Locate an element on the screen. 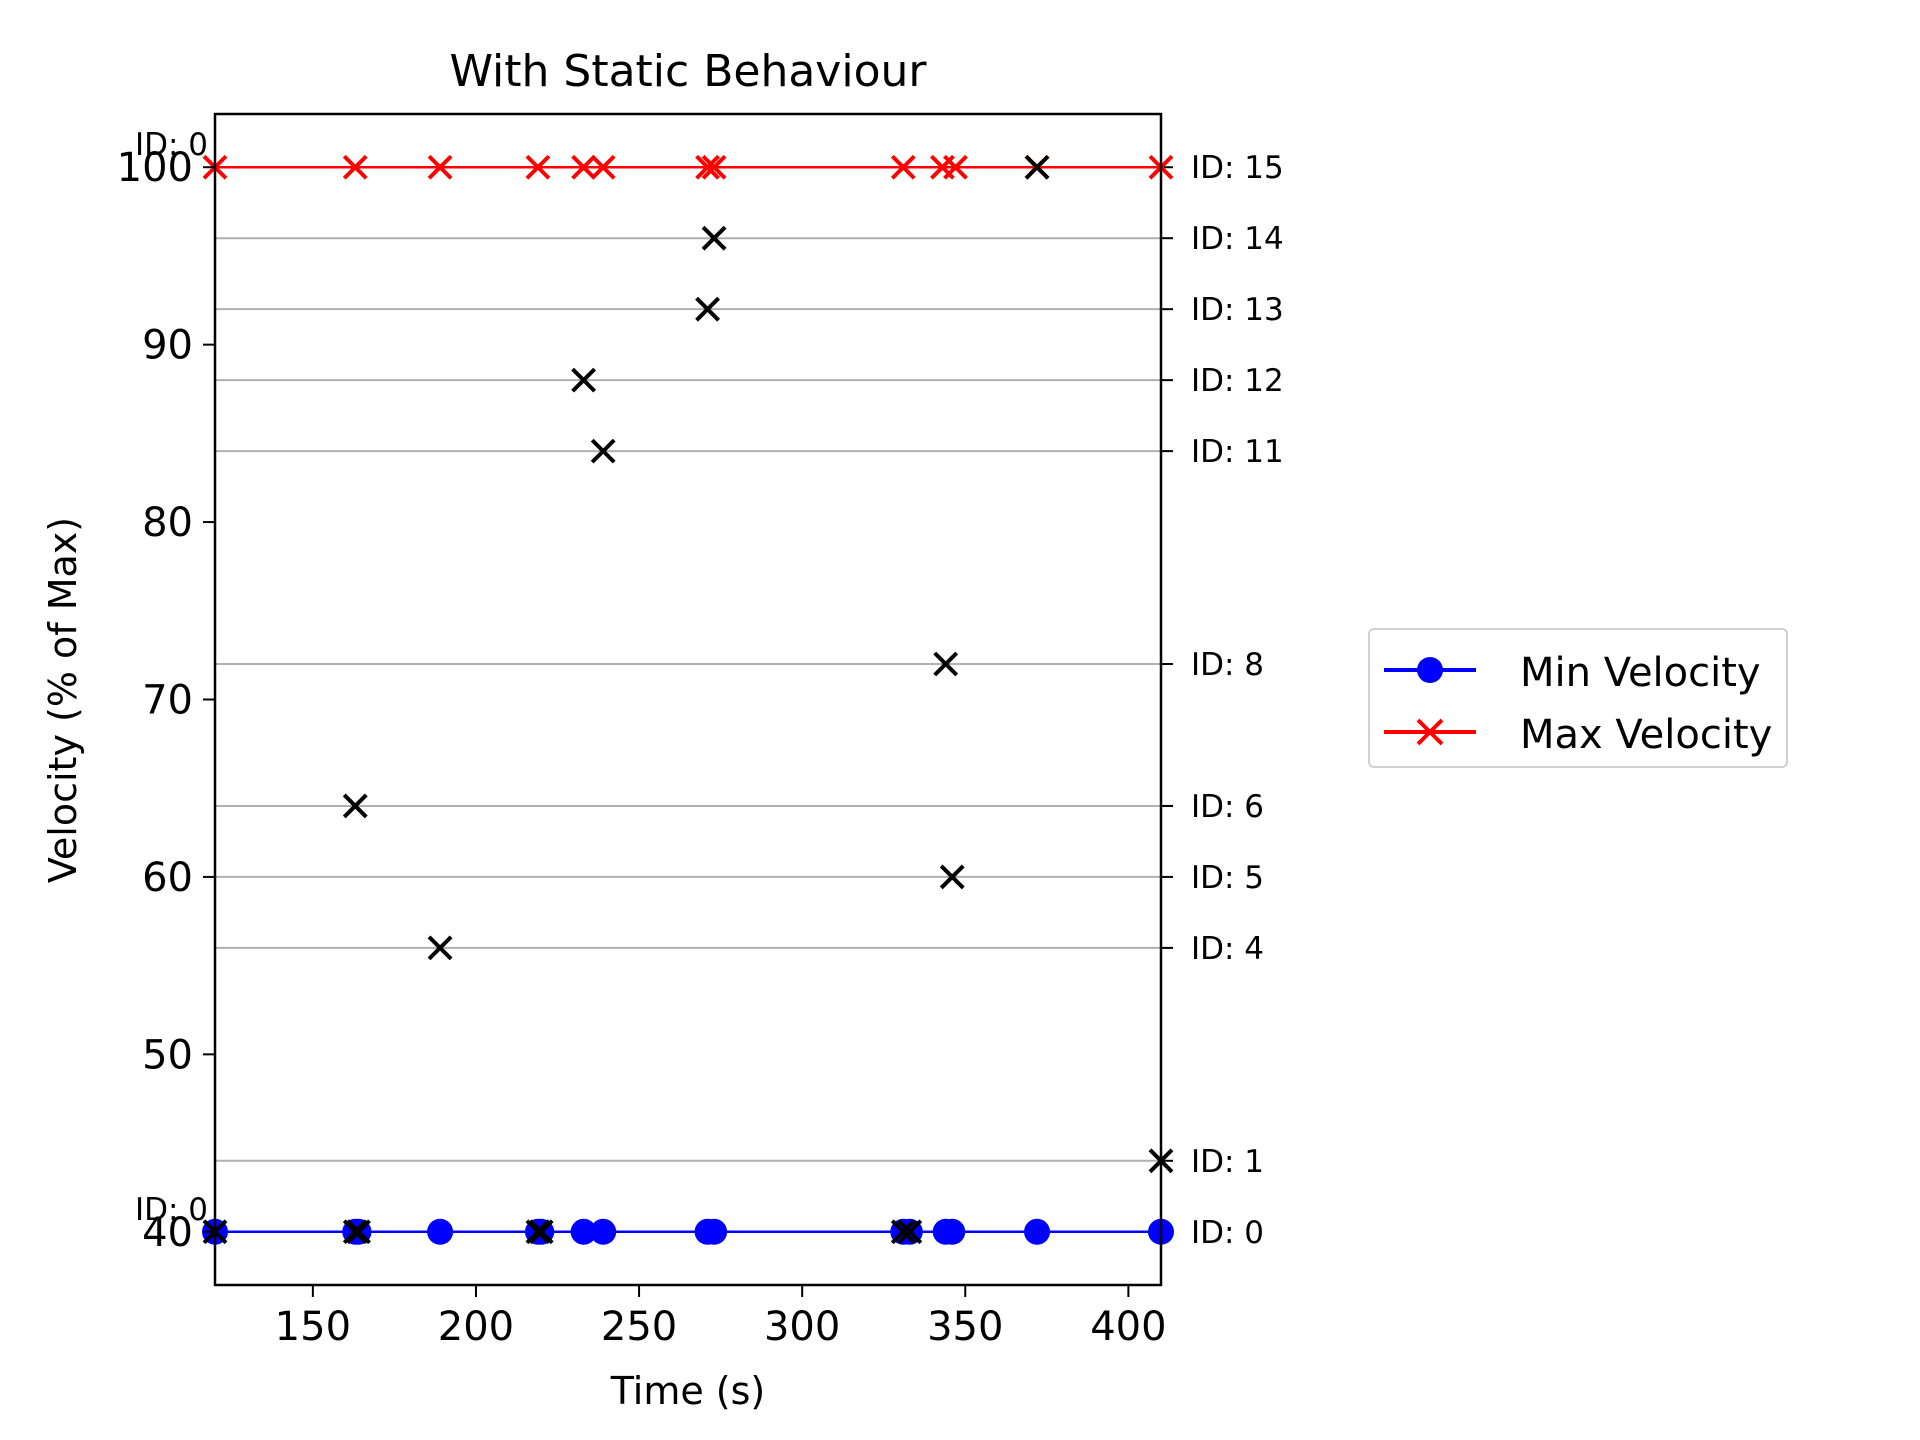 This screenshot has height=1440, width=1920. x-tick-label: 200 is located at coordinates (476, 1327).